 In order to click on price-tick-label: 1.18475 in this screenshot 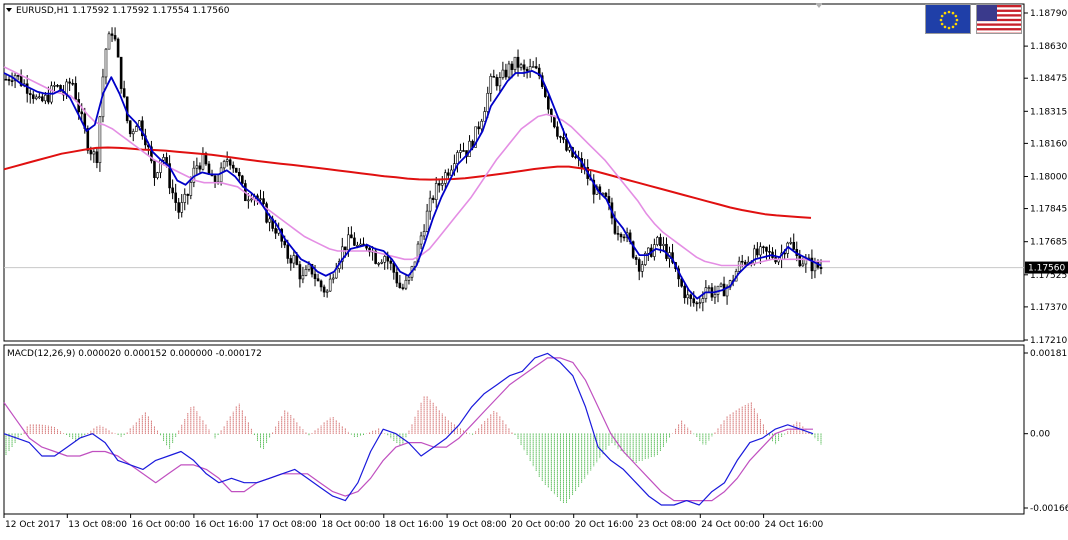, I will do `click(1048, 79)`.